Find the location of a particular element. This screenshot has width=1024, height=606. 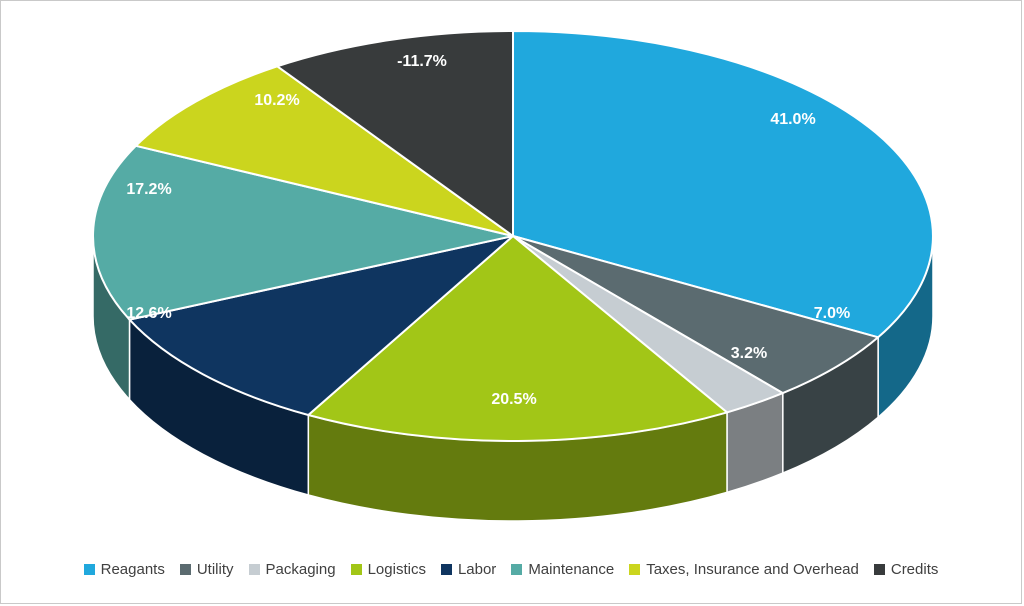

data-label-utility: 7.0% is located at coordinates (832, 313).